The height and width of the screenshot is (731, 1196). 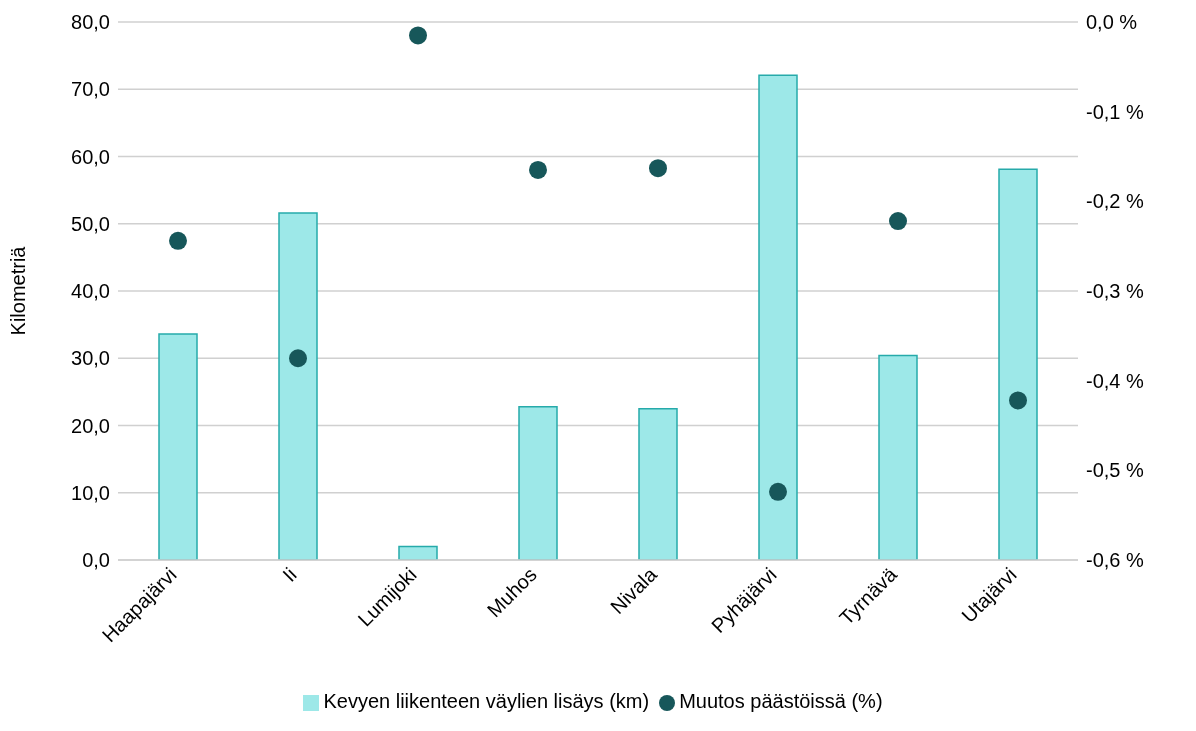 I want to click on y2-tick-label: 0,0 %, so click(x=1112, y=22).